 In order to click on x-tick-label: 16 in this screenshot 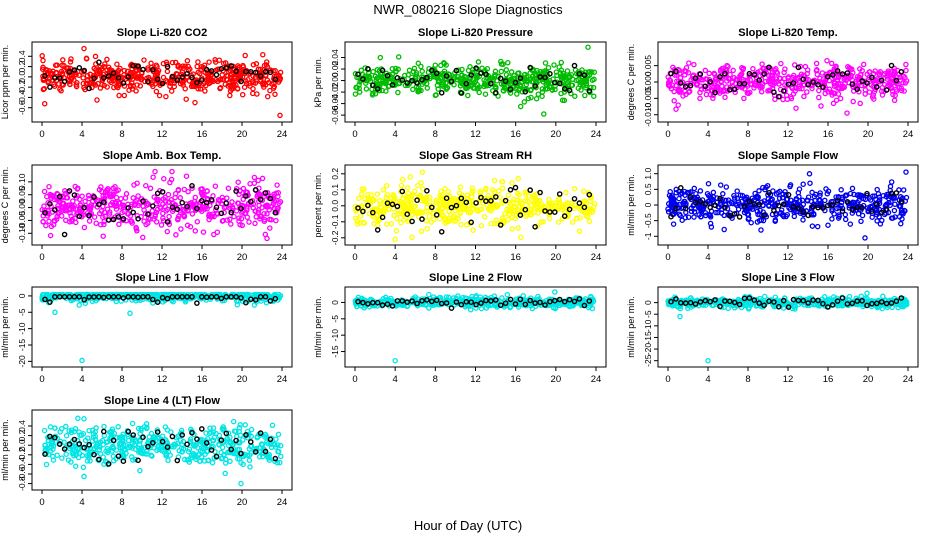, I will do `click(828, 379)`.